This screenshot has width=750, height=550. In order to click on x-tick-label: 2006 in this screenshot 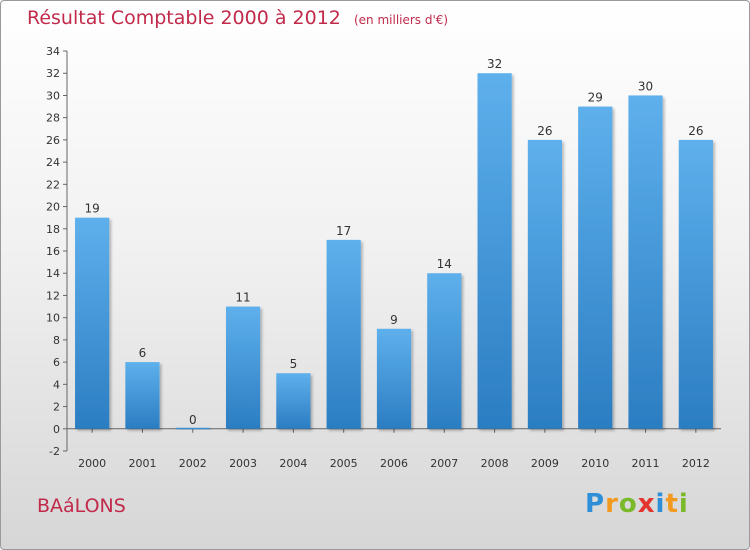, I will do `click(394, 463)`.